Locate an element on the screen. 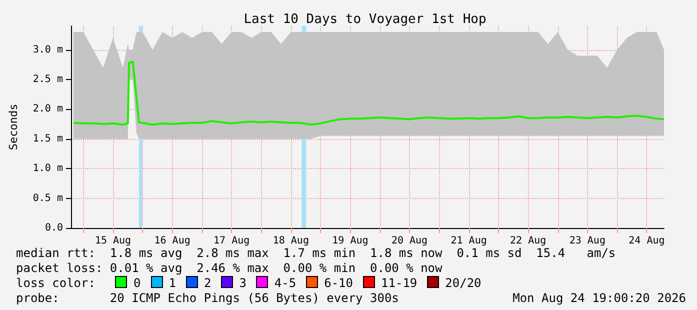 The image size is (697, 310). text: loss color: is located at coordinates (56, 283).